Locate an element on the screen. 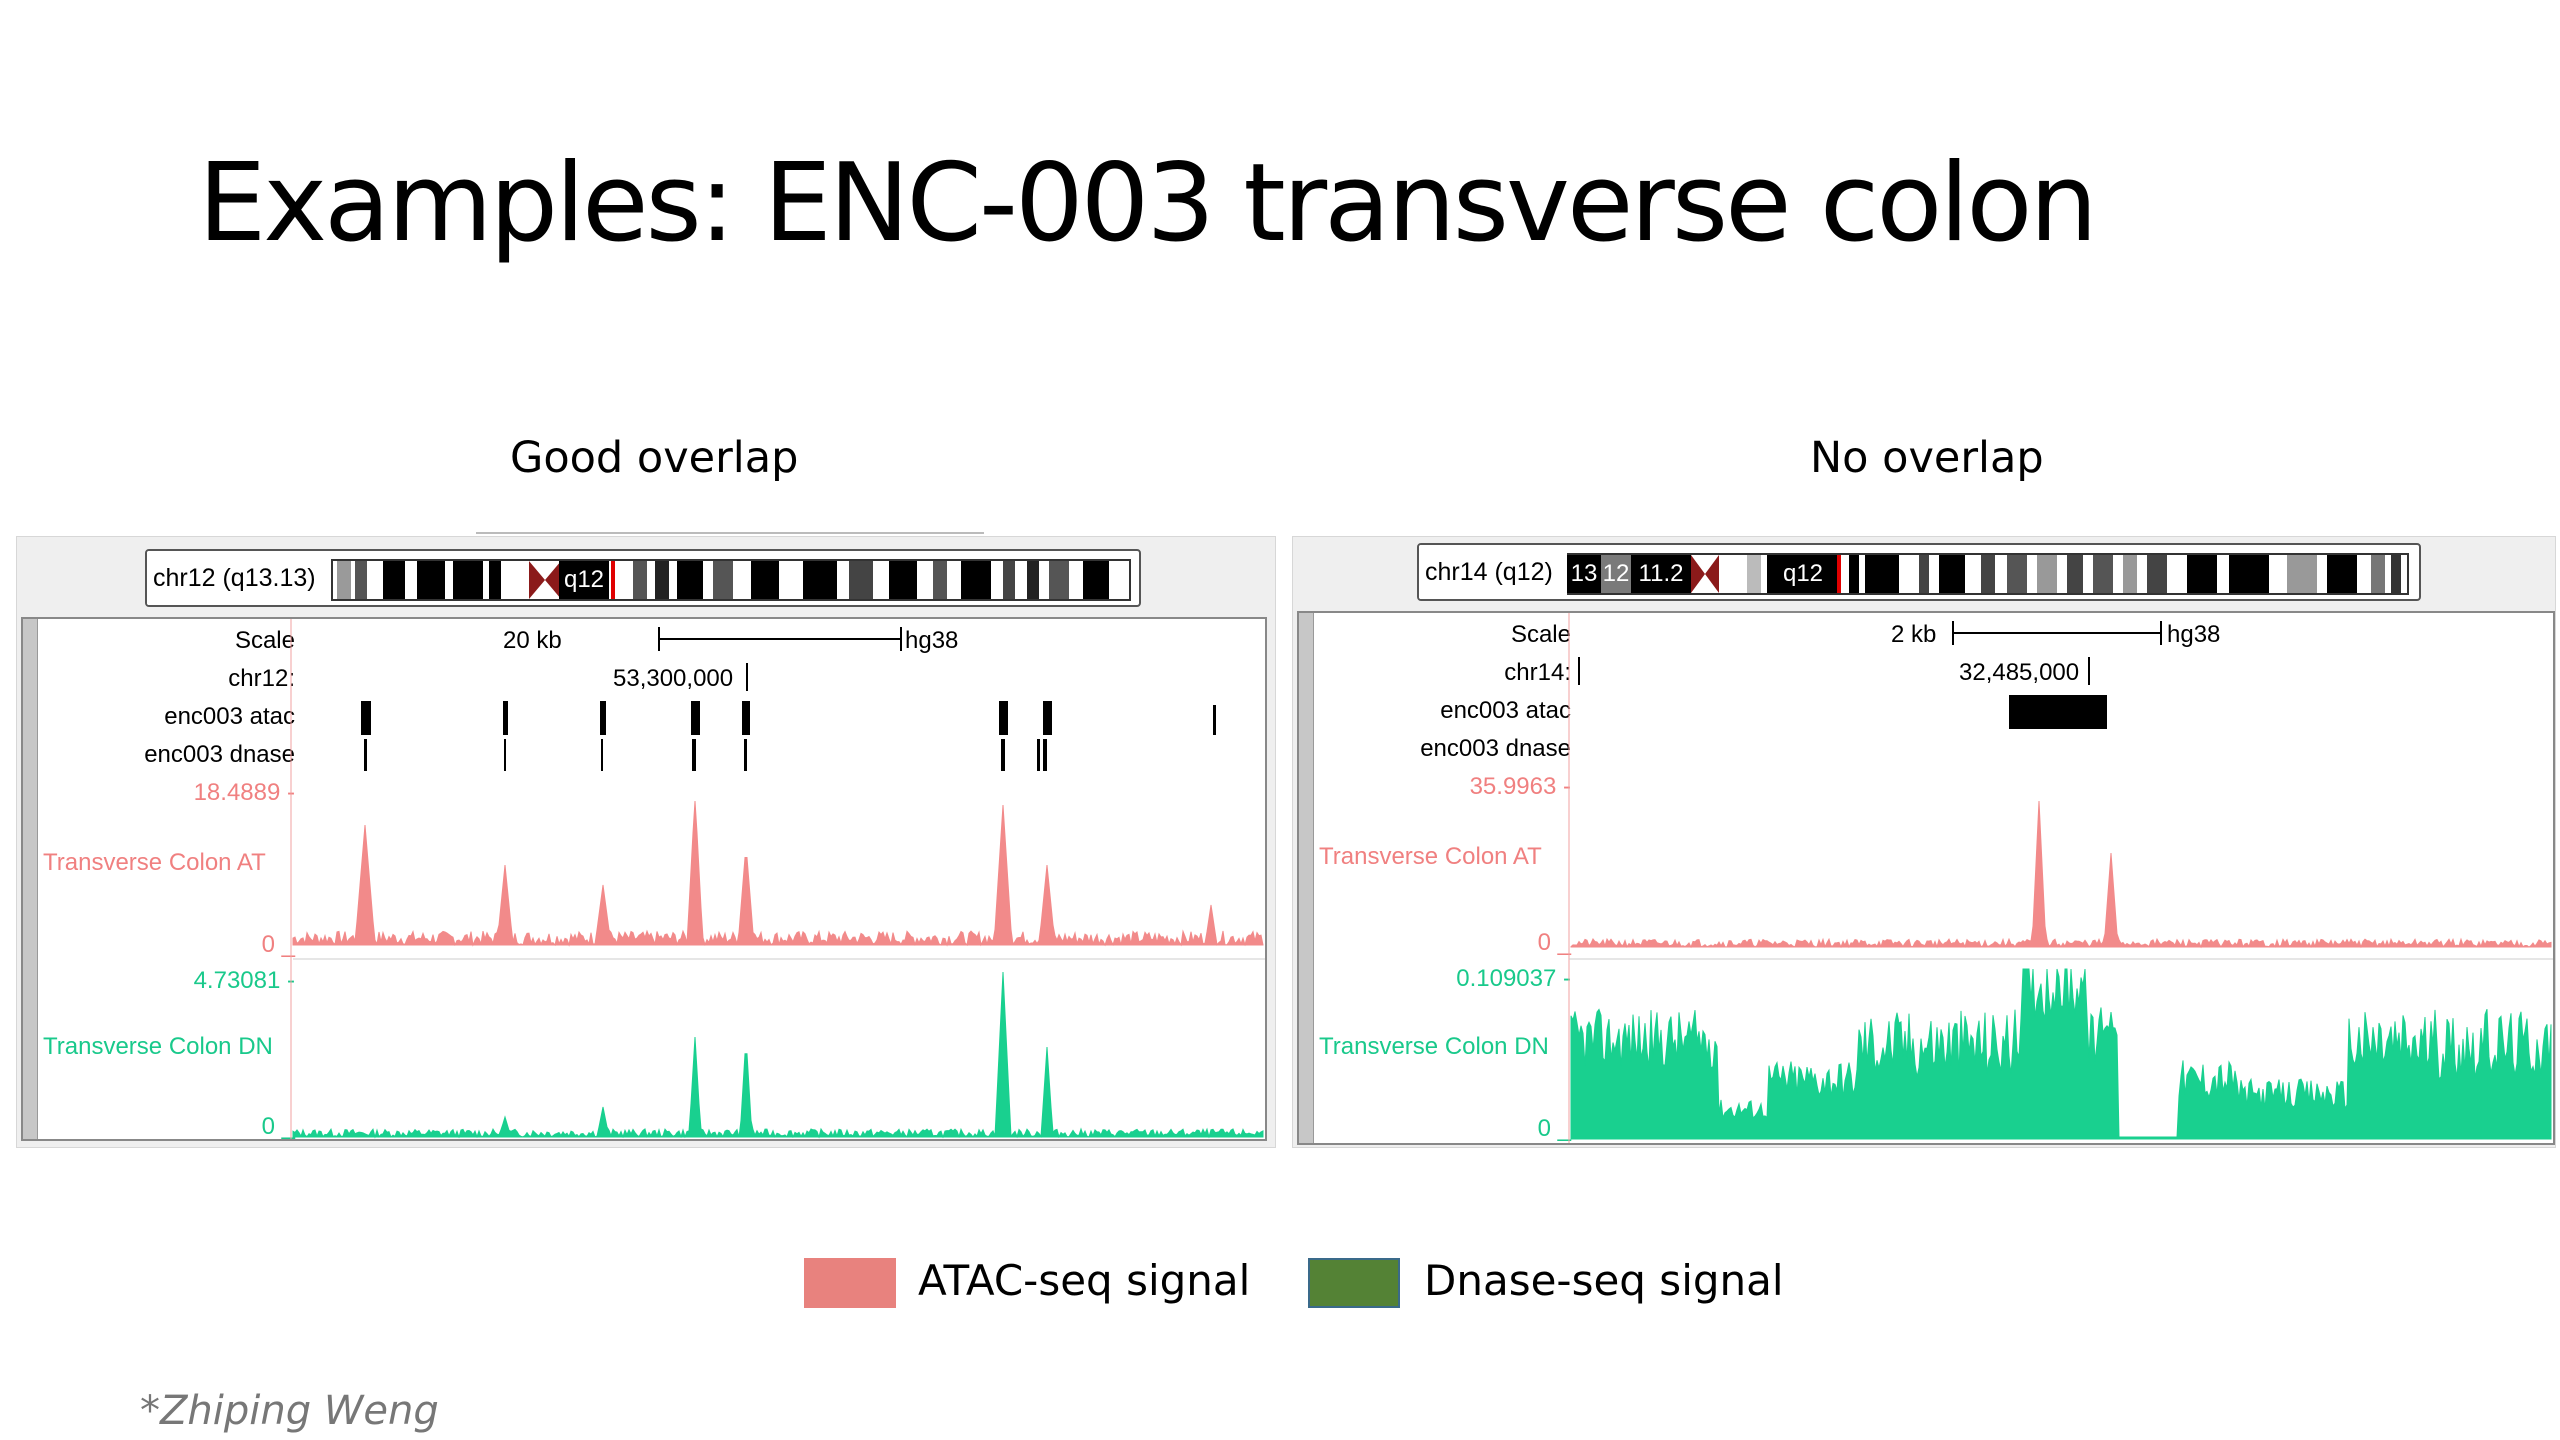 The height and width of the screenshot is (1440, 2560). legend-swatch-dnase is located at coordinates (1354, 1283).